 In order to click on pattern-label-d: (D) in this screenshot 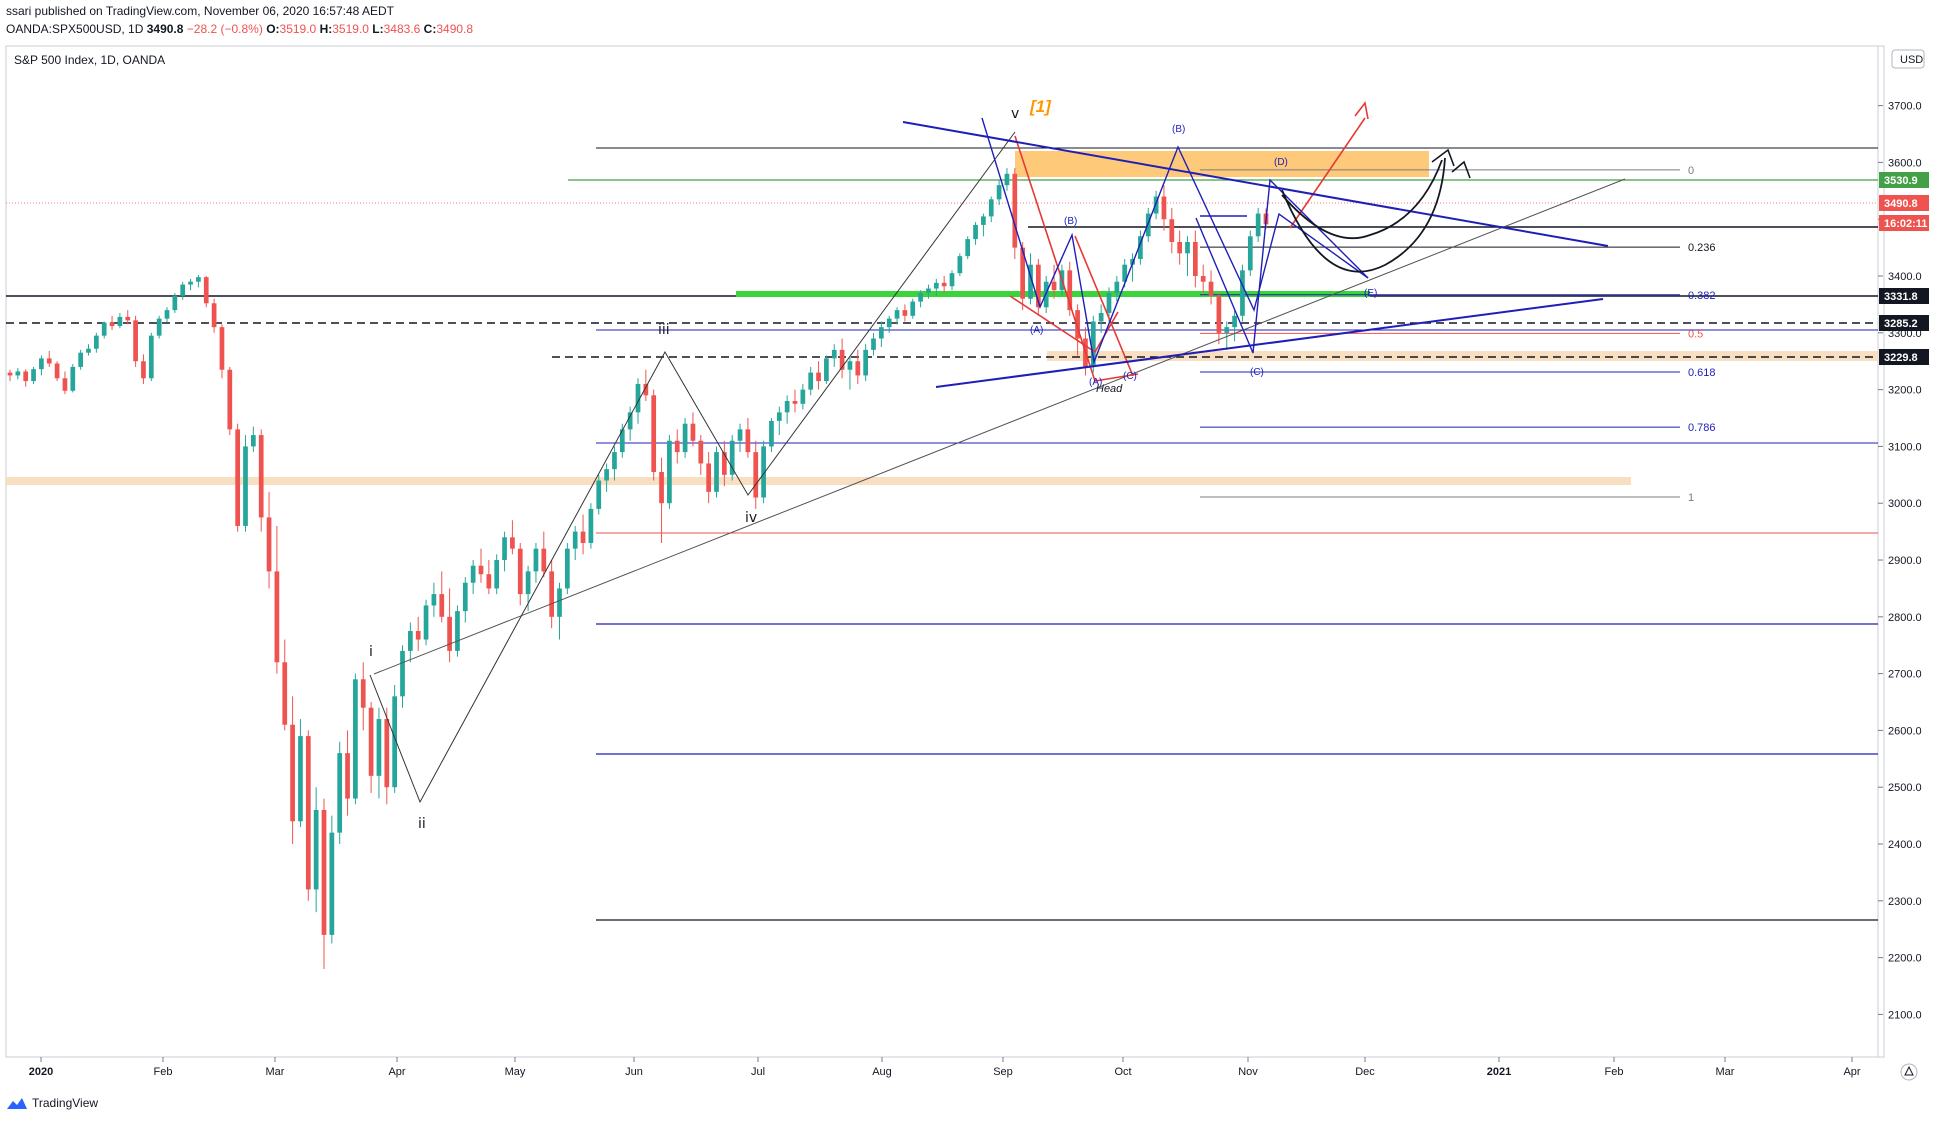, I will do `click(1281, 162)`.